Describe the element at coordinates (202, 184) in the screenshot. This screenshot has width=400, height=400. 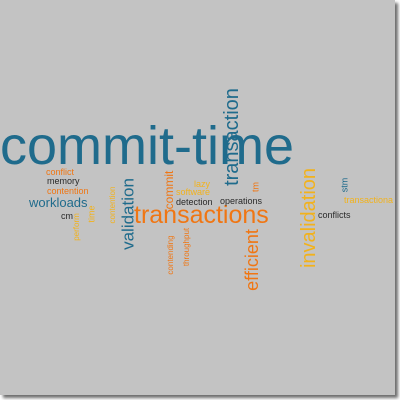
I see `word-lazy: lazy` at that location.